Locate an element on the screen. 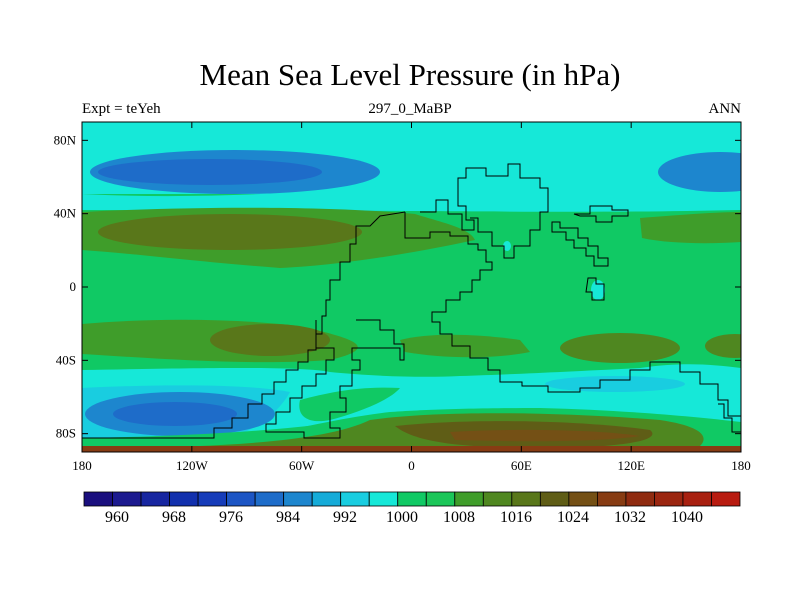  lat-label-80S: 80S is located at coordinates (66, 433).